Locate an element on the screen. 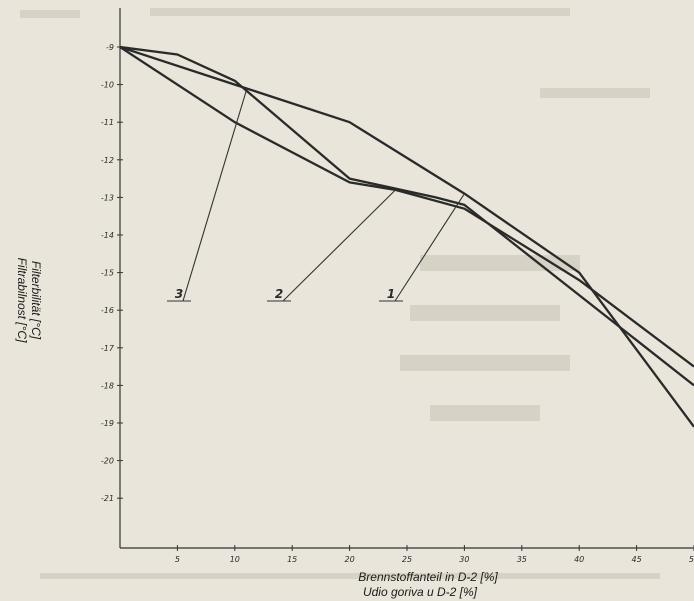 This screenshot has width=694, height=601. x-tick-label: 20 is located at coordinates (350, 559).